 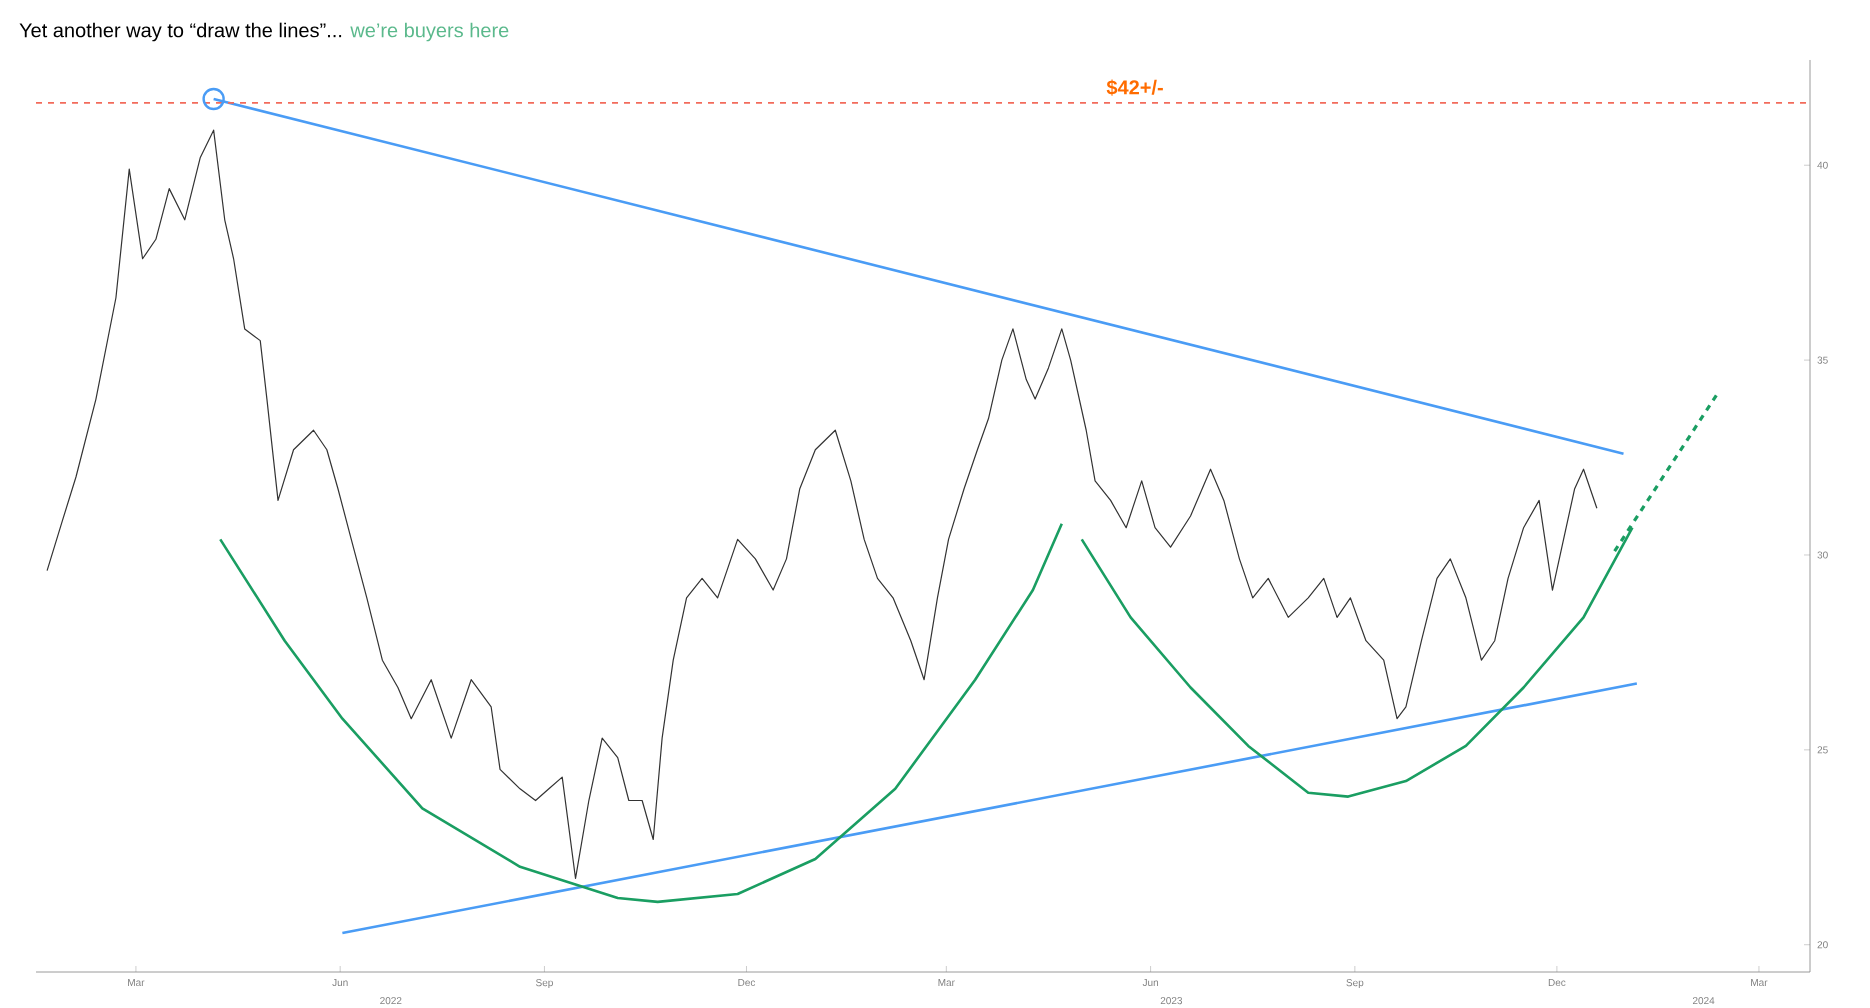 I want to click on chart-subtitle: we’re buyers here, so click(x=429, y=32).